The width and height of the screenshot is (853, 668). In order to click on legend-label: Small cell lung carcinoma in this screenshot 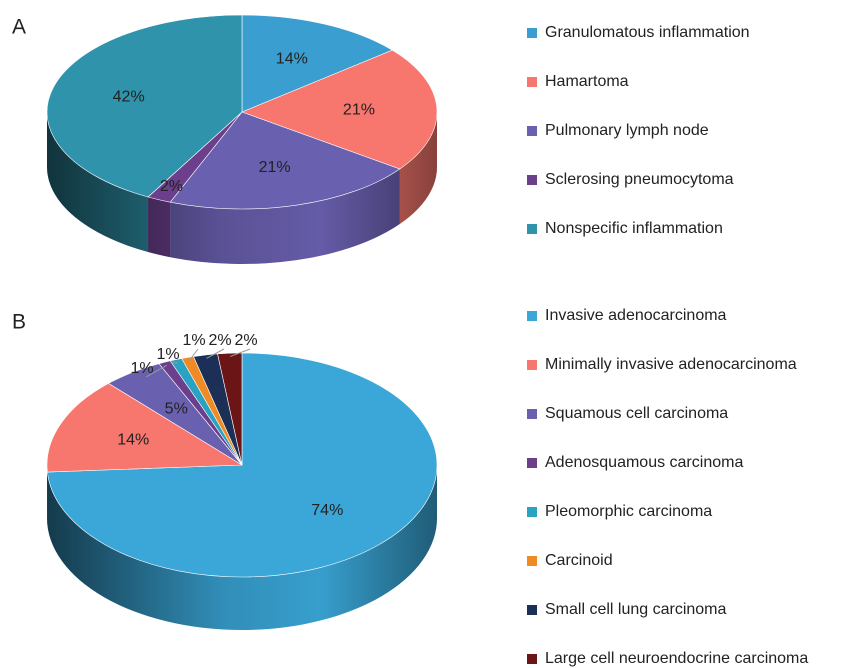, I will do `click(636, 609)`.